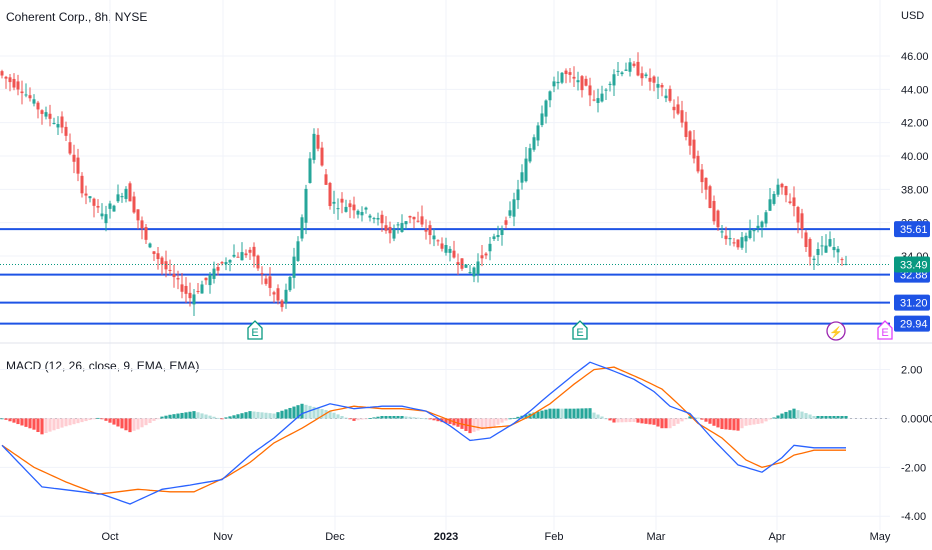  What do you see at coordinates (916, 444) in the screenshot?
I see `macd-axis: 2.00 0.0000 -2.00 -4.00` at bounding box center [916, 444].